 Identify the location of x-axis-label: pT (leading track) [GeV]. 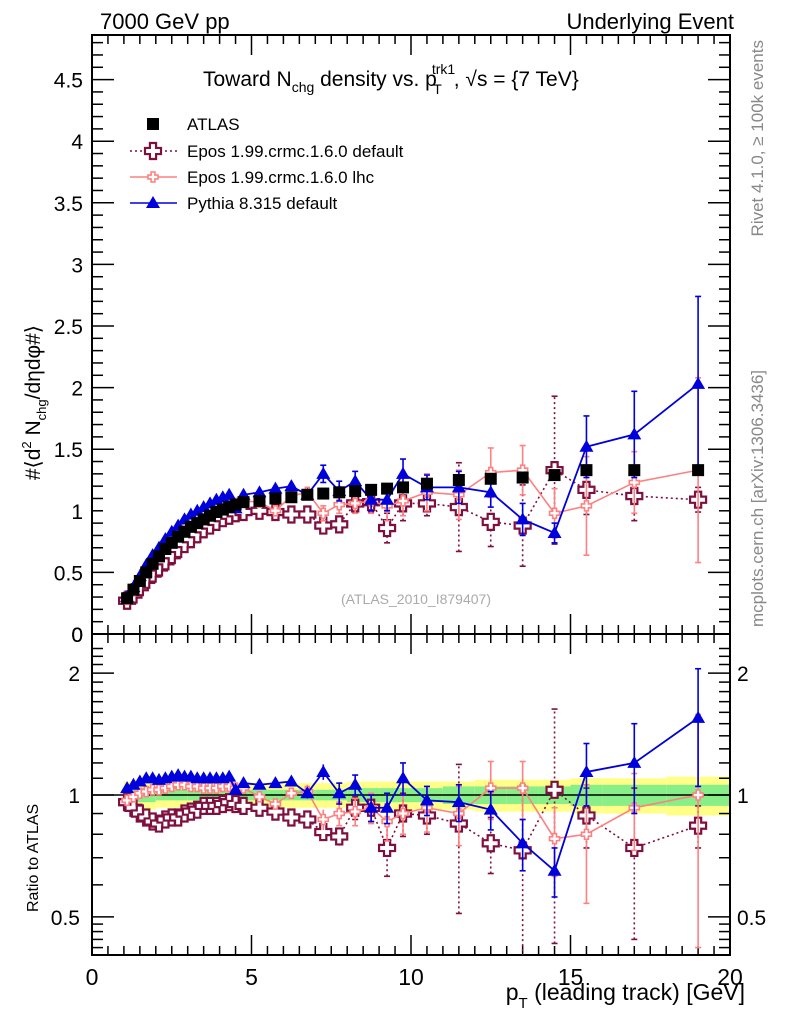
(625, 995).